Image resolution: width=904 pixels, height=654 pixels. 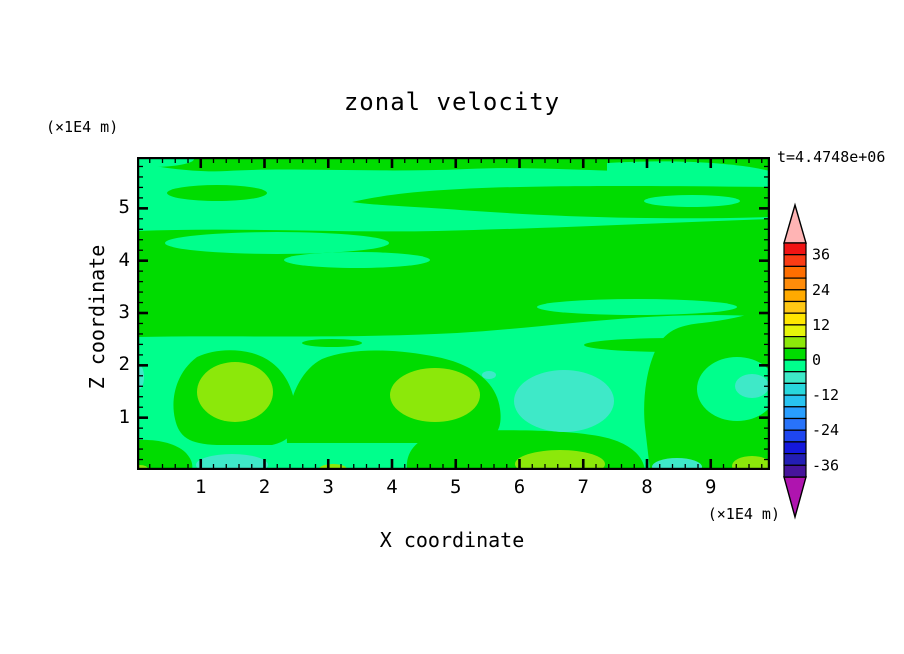 I want to click on x-tick-label: 1, so click(x=201, y=487).